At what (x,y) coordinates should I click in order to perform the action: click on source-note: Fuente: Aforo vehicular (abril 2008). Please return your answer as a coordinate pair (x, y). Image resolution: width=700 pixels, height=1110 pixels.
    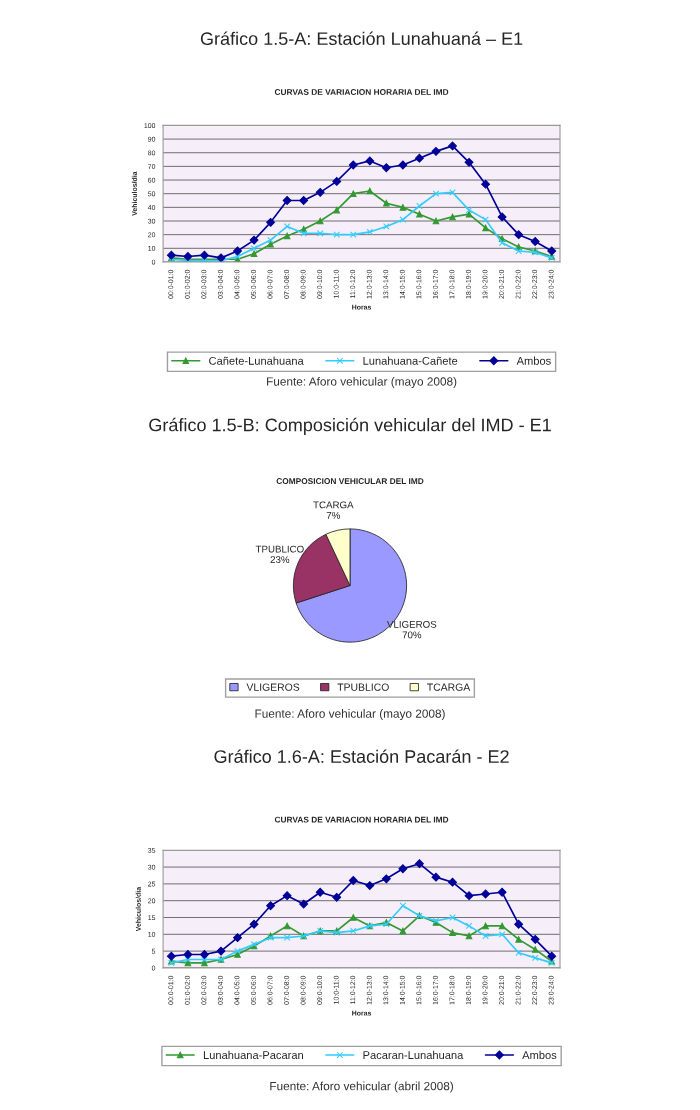
    Looking at the image, I should click on (362, 1087).